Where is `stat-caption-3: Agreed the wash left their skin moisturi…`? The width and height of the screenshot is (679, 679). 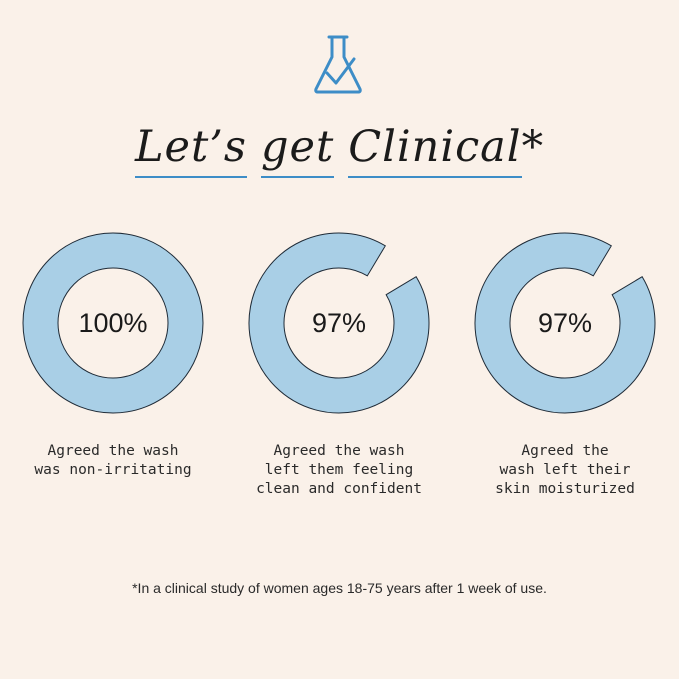
stat-caption-3: Agreed the wash left their skin moisturi… is located at coordinates (565, 470).